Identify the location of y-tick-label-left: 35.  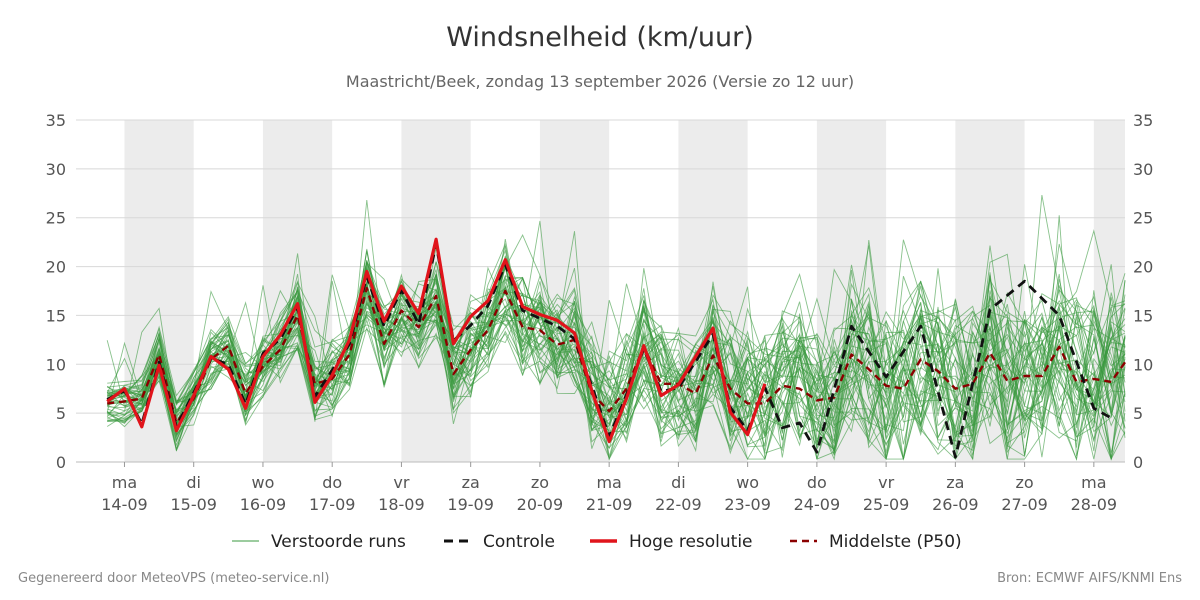
(56, 120).